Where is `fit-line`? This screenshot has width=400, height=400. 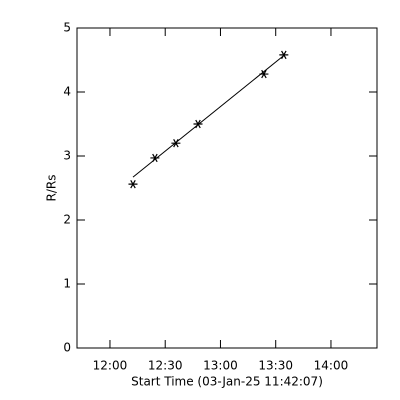 fit-line is located at coordinates (208, 116).